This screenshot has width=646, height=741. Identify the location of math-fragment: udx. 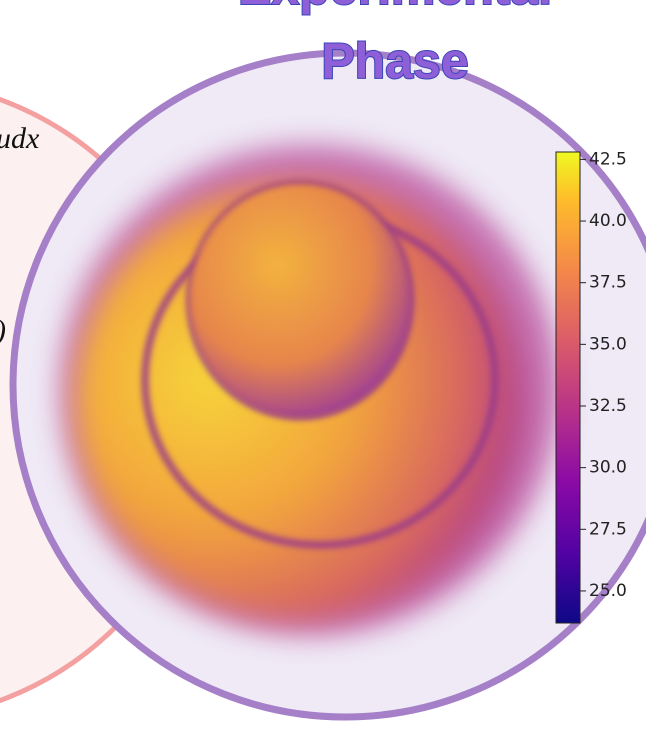
(20, 138).